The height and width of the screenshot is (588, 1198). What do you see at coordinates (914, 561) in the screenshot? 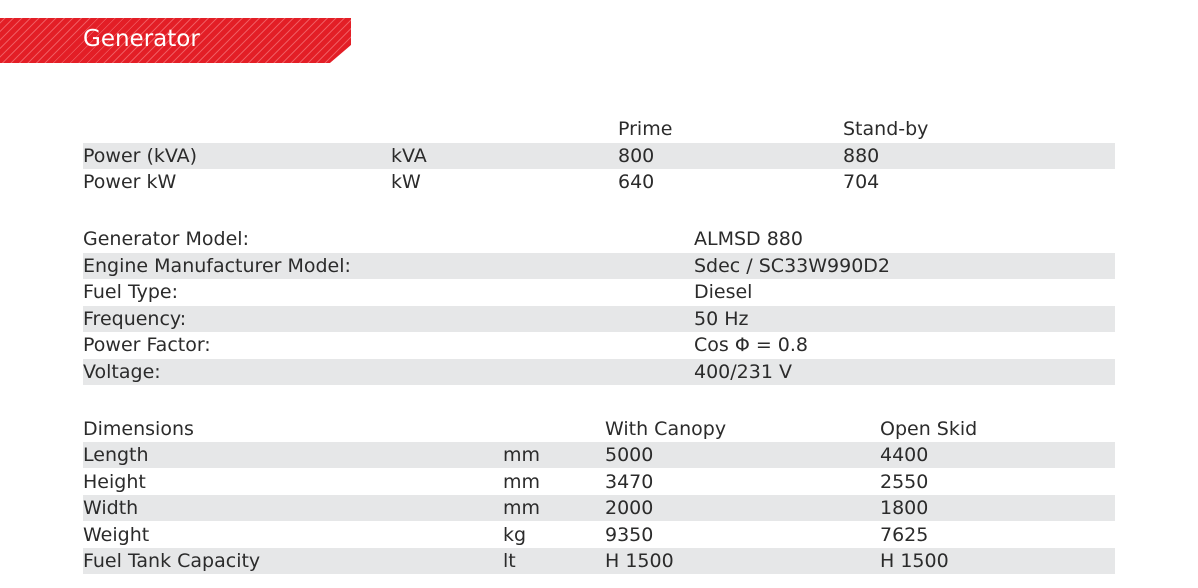
I see `row-skid: H 1500` at bounding box center [914, 561].